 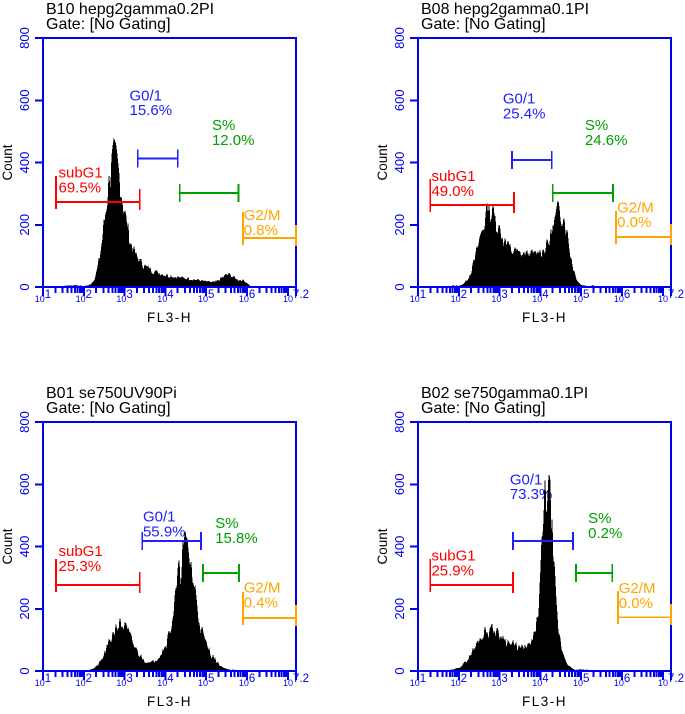 What do you see at coordinates (606, 140) in the screenshot?
I see `gate-label-s-pct: 24.6%` at bounding box center [606, 140].